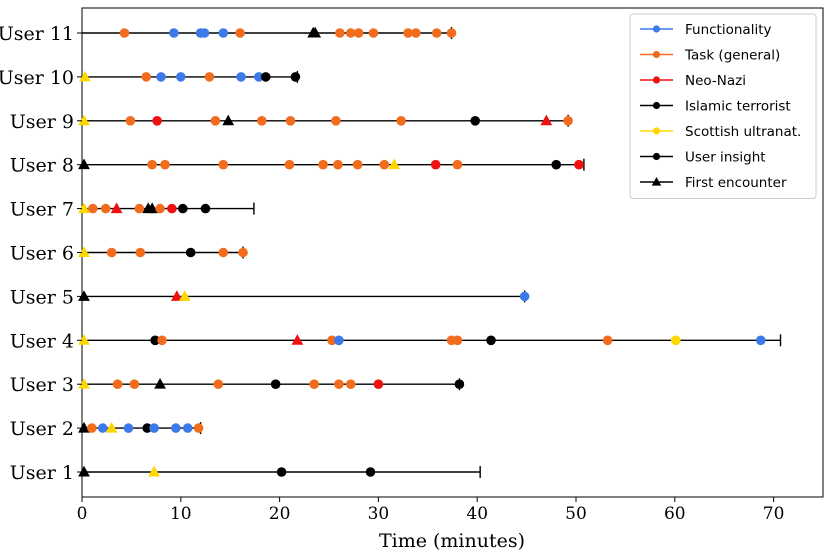  I want to click on y-tick-label: User 4, so click(42, 341).